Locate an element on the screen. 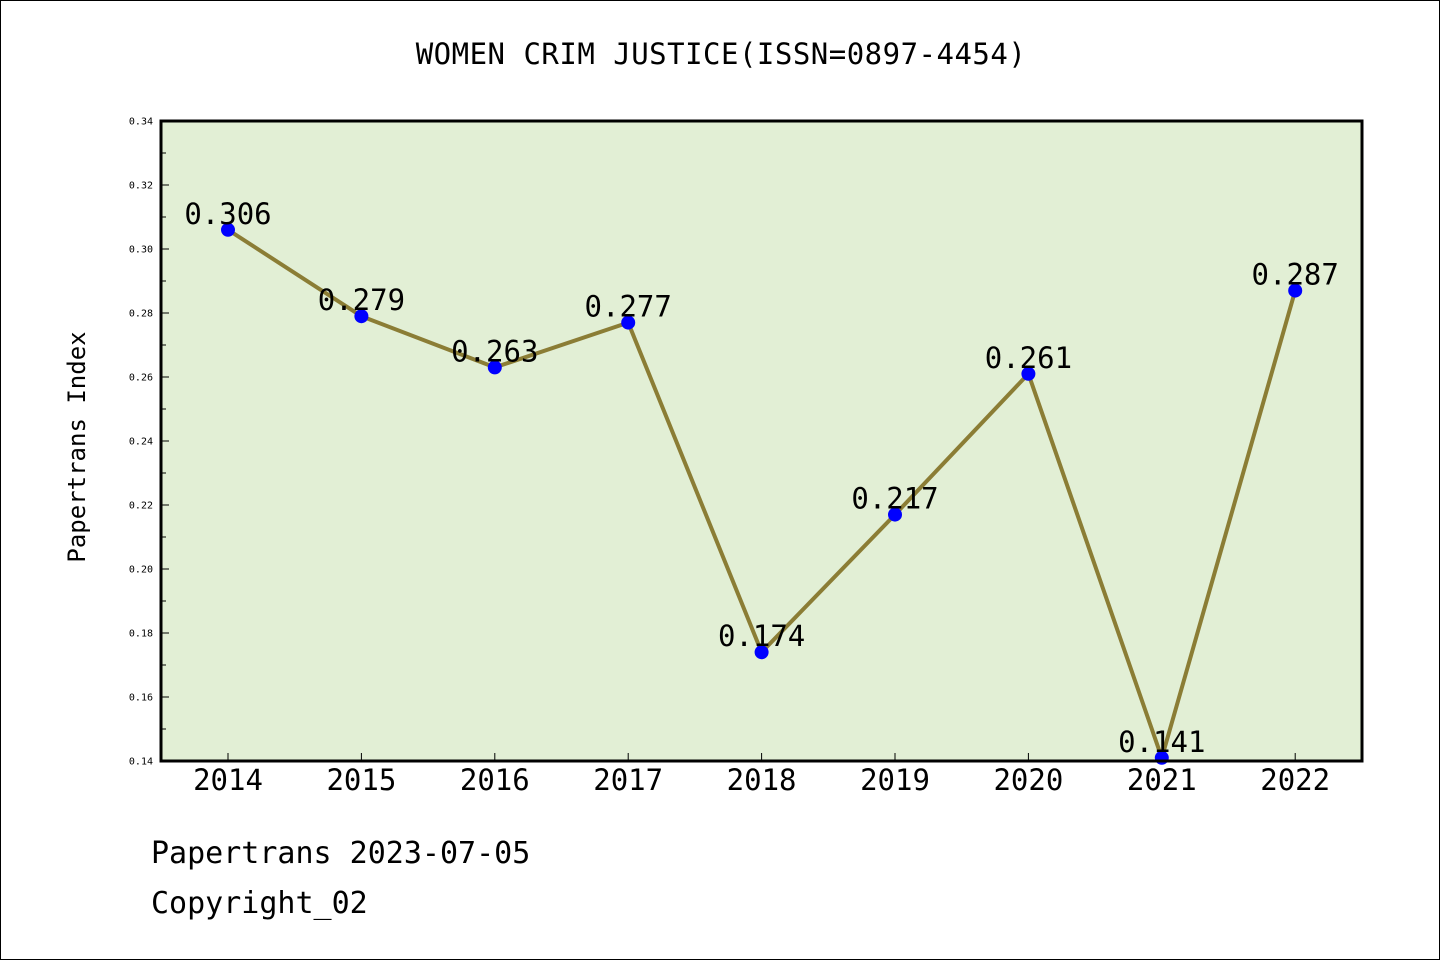 This screenshot has width=1440, height=960. data-label: 0.306 is located at coordinates (227, 214).